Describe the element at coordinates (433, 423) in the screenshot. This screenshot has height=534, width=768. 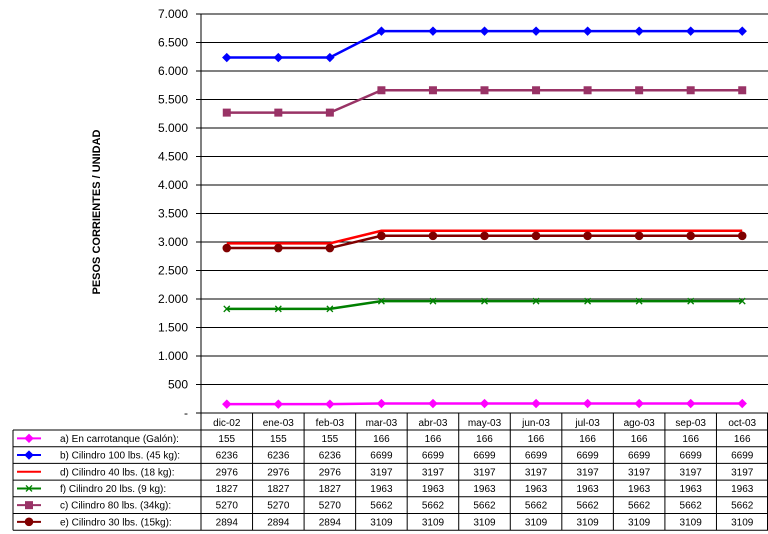
I see `x-tick-label: abr-03` at that location.